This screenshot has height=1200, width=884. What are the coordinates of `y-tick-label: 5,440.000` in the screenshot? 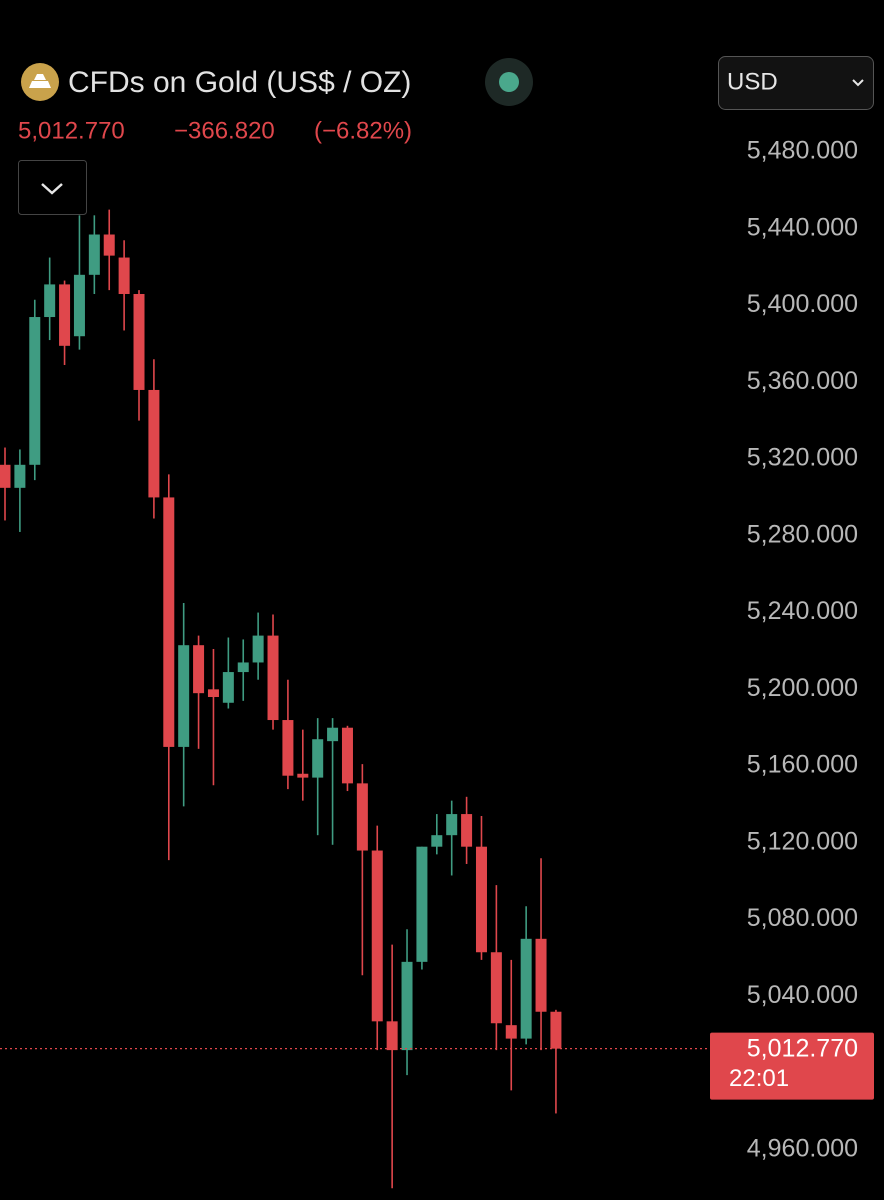 It's located at (802, 227).